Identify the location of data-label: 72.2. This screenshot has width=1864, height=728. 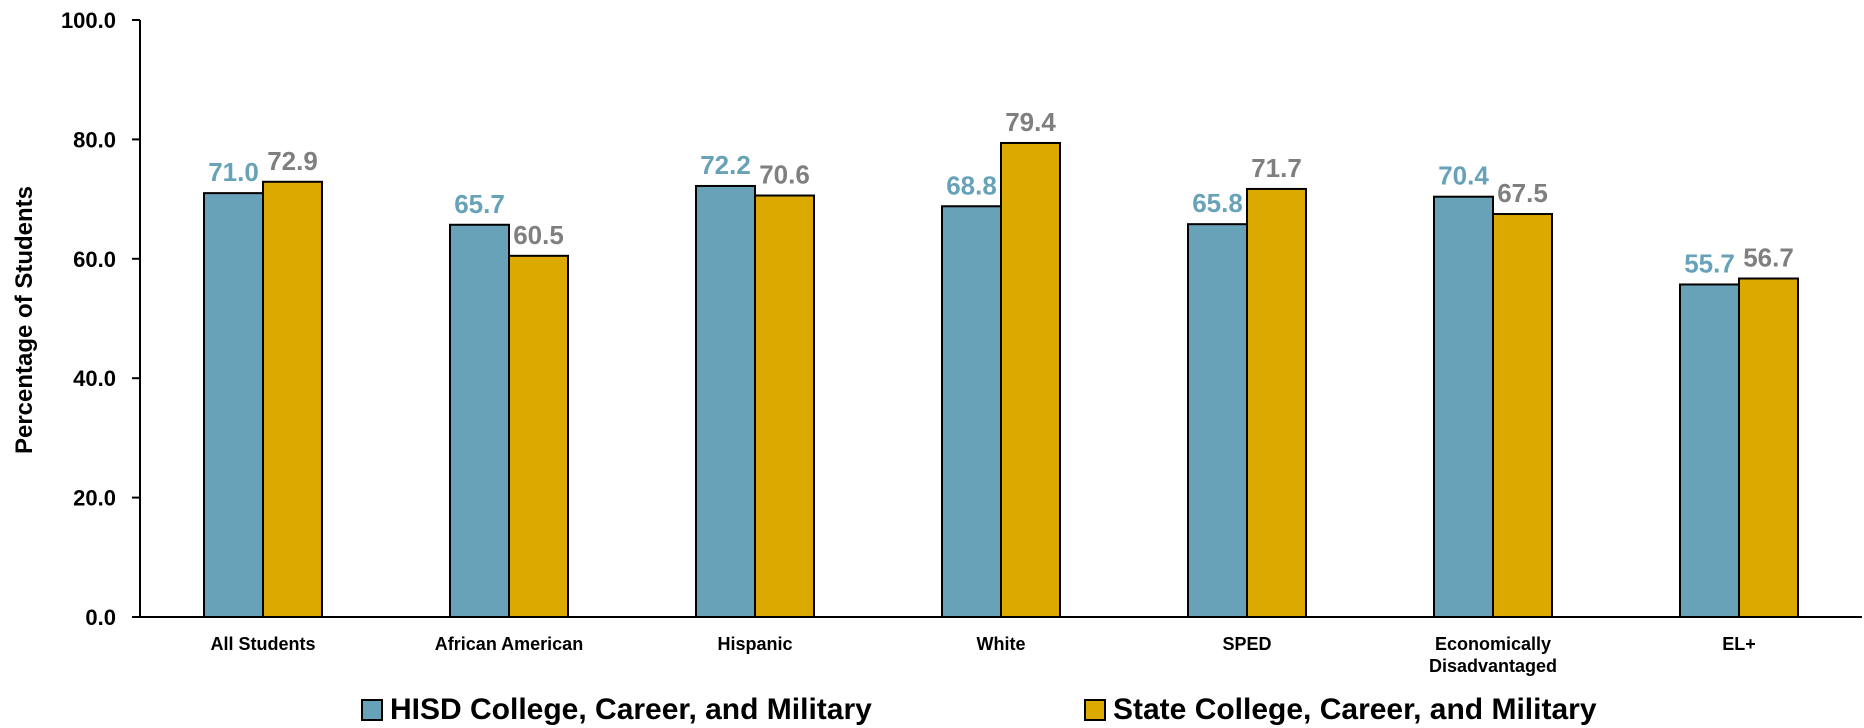
(725, 165).